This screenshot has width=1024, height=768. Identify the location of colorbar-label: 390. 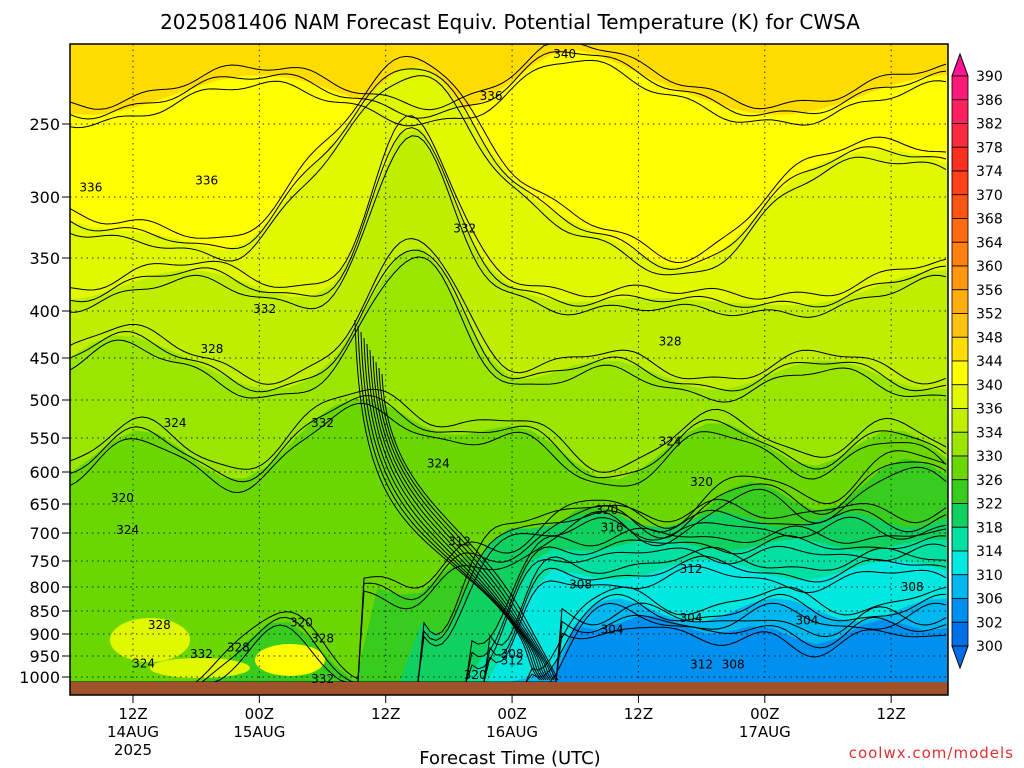
(989, 77).